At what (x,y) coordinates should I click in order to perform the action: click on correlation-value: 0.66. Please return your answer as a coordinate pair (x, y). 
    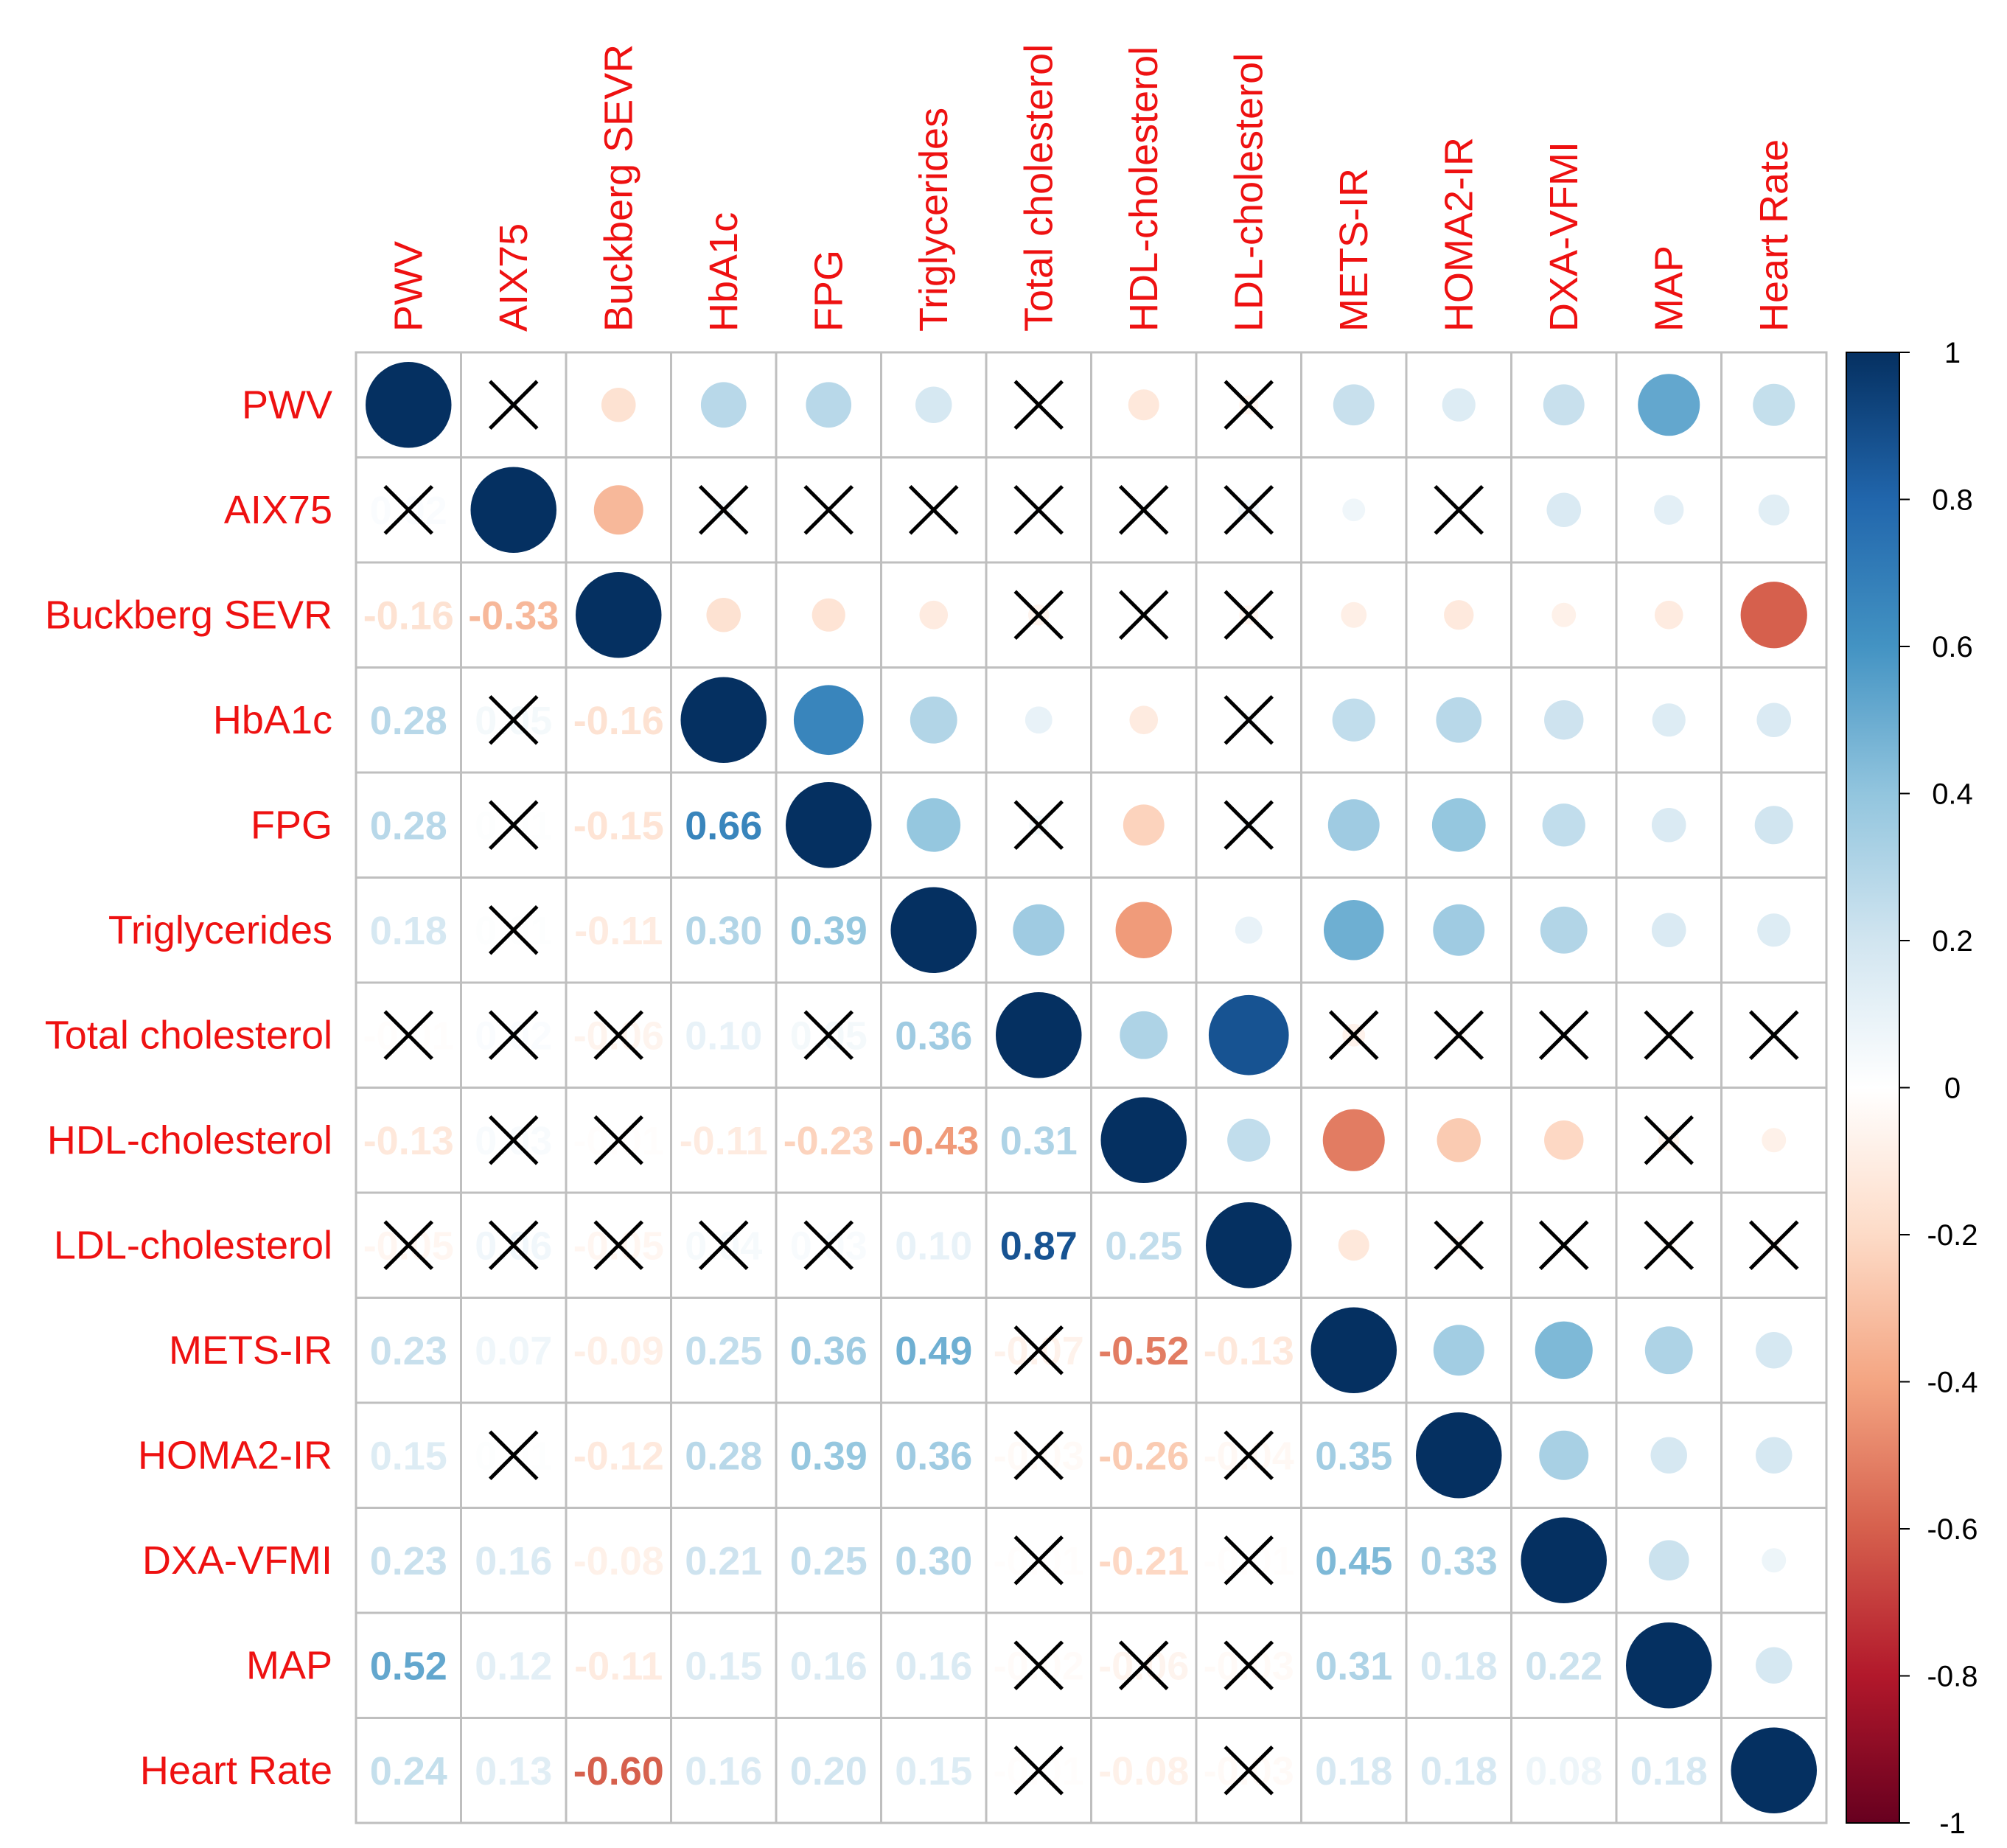
    Looking at the image, I should click on (723, 826).